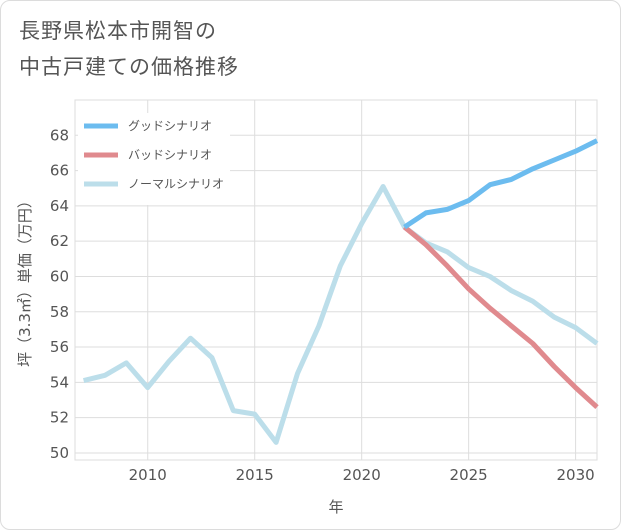 The width and height of the screenshot is (621, 530). Describe the element at coordinates (576, 475) in the screenshot. I see `x-tick-label: 2030` at that location.